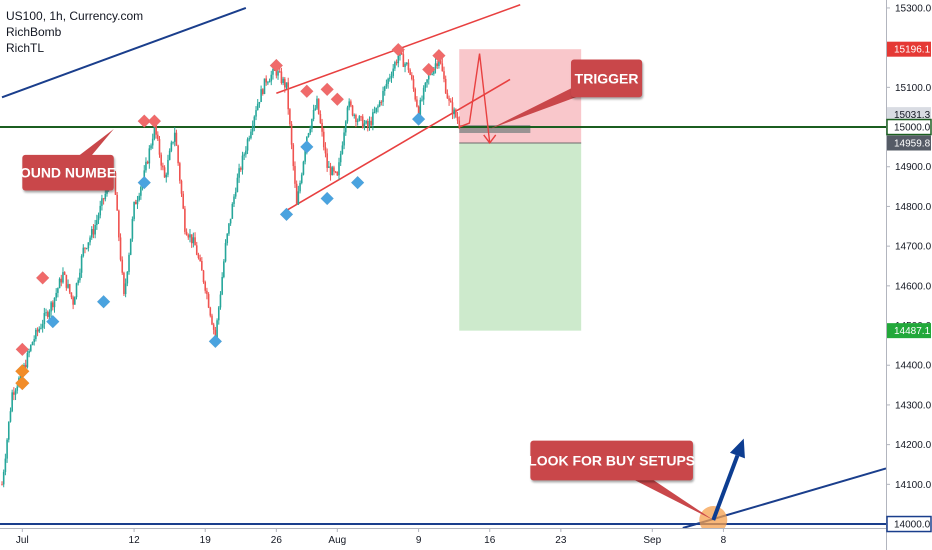 The height and width of the screenshot is (550, 932). Describe the element at coordinates (443, 539) in the screenshot. I see `time-axis: Jul 12 19 26 Aug 9 16 23 Sep 8` at that location.